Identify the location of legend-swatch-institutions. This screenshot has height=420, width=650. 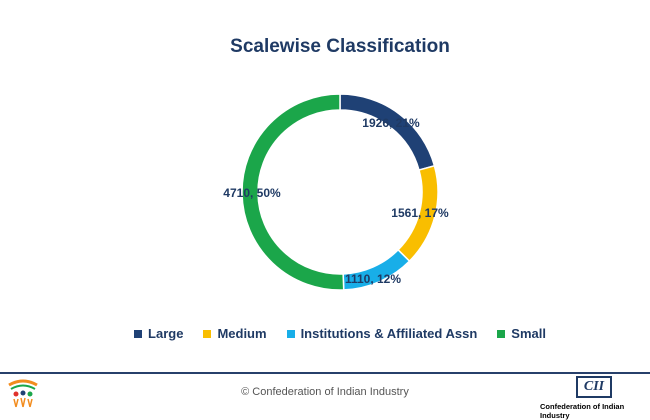
(290, 333).